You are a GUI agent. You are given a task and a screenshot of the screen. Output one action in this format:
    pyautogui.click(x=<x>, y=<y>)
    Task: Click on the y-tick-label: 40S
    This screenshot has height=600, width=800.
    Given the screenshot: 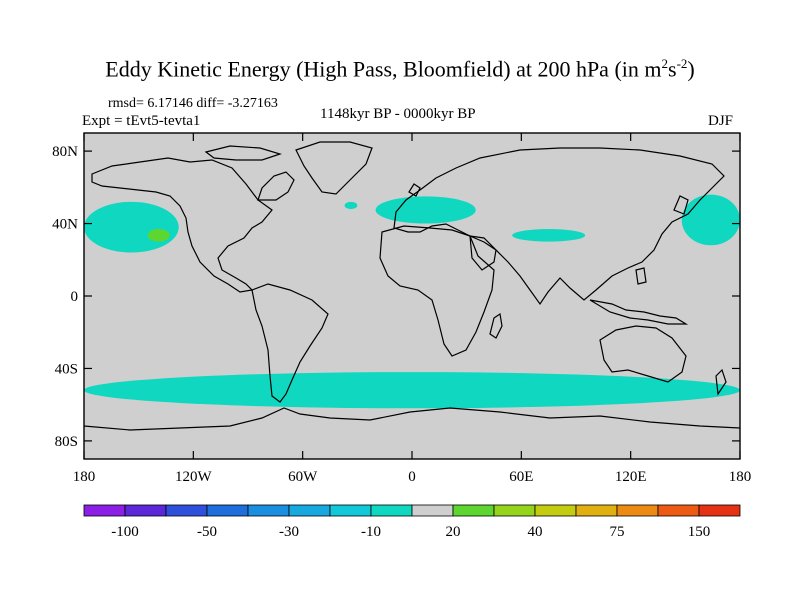 What is the action you would take?
    pyautogui.click(x=66, y=369)
    